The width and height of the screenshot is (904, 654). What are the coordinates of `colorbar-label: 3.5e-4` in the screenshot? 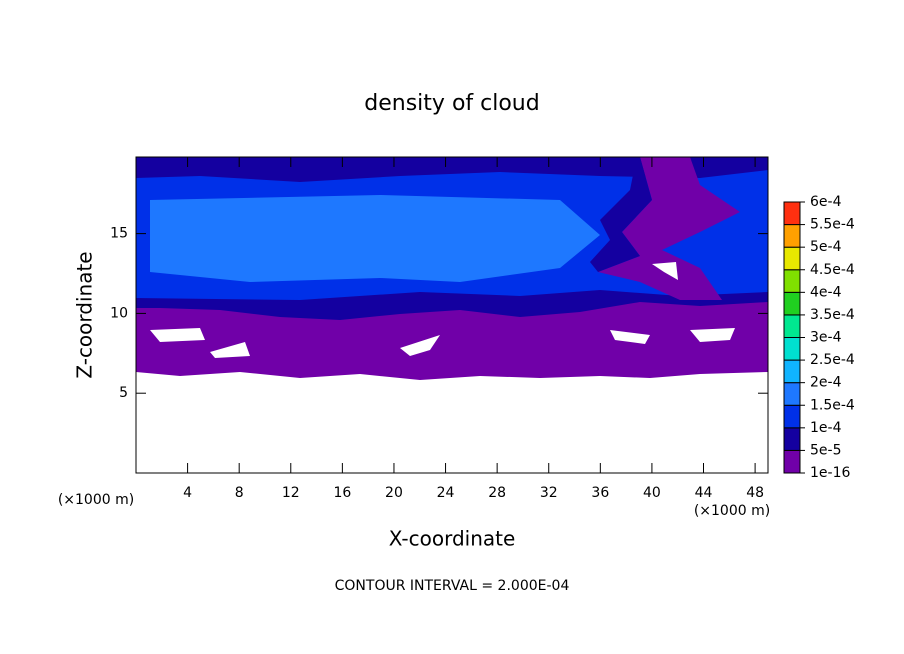 It's located at (832, 315).